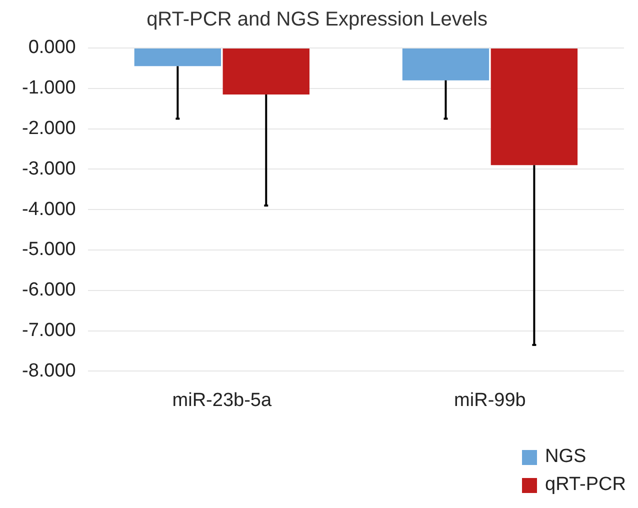 The width and height of the screenshot is (638, 508). What do you see at coordinates (490, 400) in the screenshot?
I see `x-tick-label: miR-99b` at bounding box center [490, 400].